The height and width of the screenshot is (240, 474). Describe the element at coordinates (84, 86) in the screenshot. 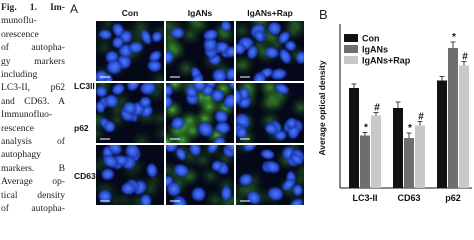

I see `row-label: LC3II` at that location.